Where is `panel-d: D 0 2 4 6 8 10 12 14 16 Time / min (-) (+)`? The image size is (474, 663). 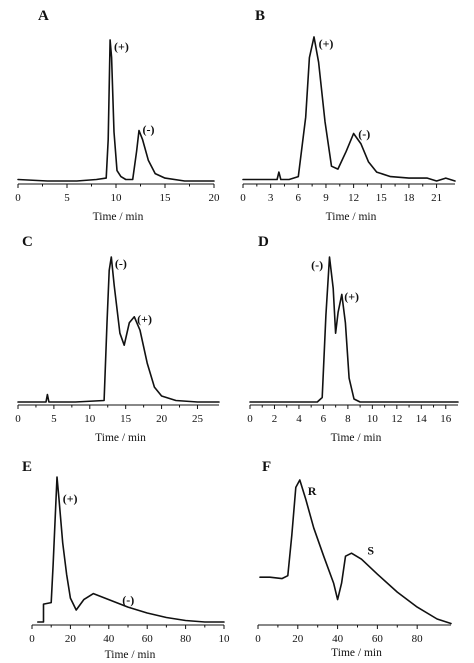
panel-d: D 0 2 4 6 8 10 12 14 16 Time / min (-) (+) is located at coordinates (353, 339).